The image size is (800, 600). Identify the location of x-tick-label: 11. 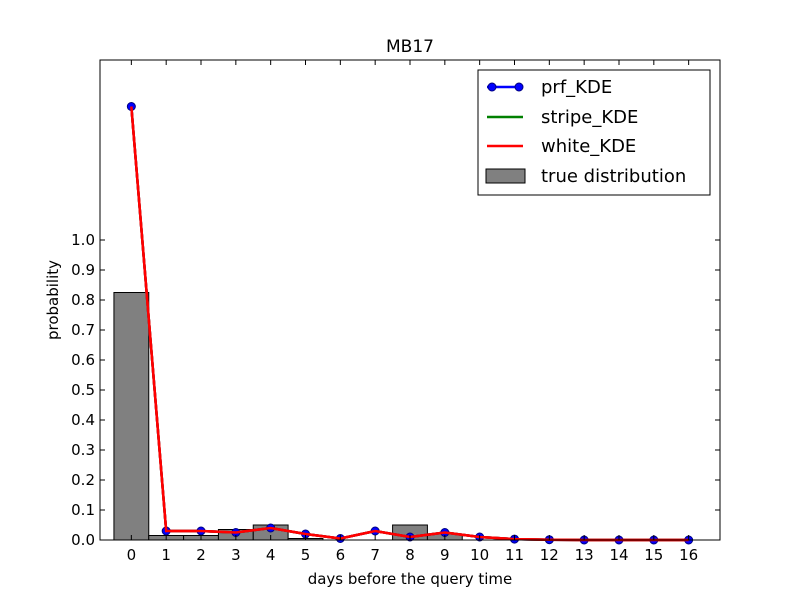
(514, 555).